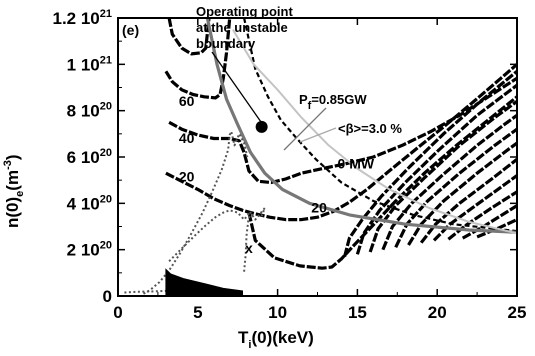 The width and height of the screenshot is (535, 356). Describe the element at coordinates (82, 18) in the screenshot. I see `y-tick-label: 1.2 1021` at that location.